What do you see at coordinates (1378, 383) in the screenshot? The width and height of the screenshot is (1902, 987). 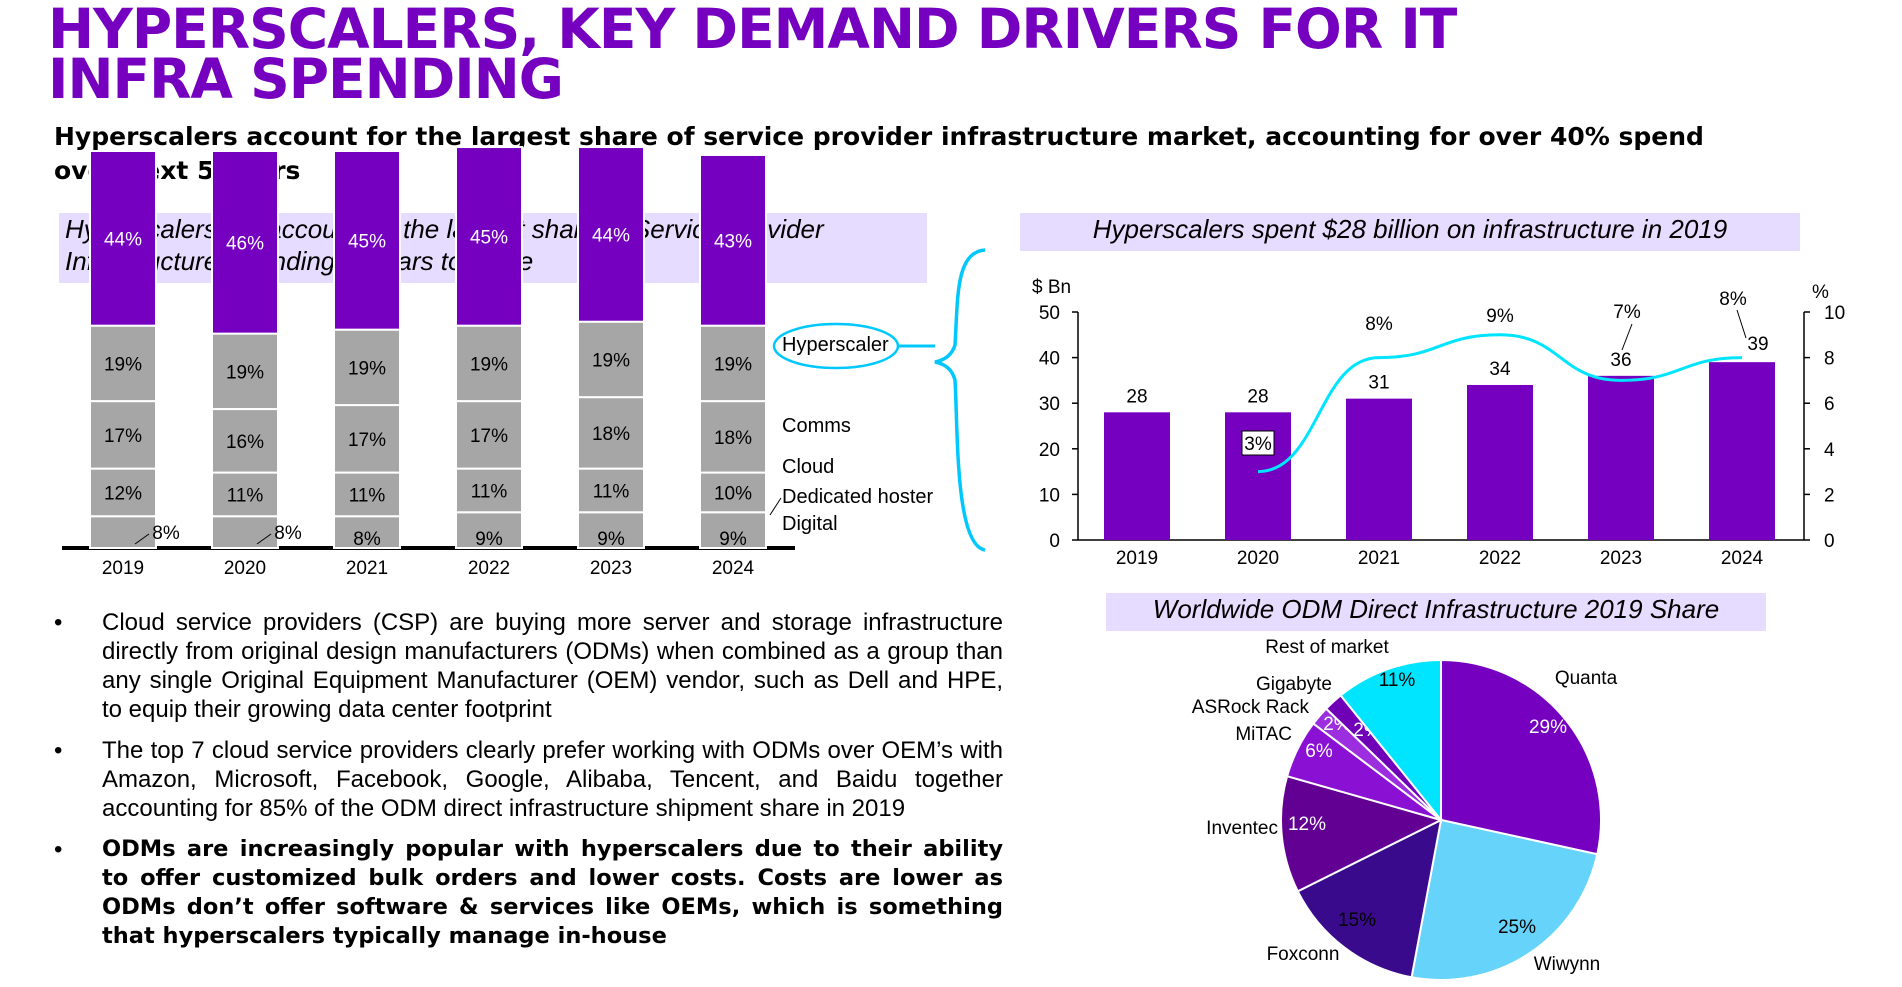 I see `bar-value-label: 31` at bounding box center [1378, 383].